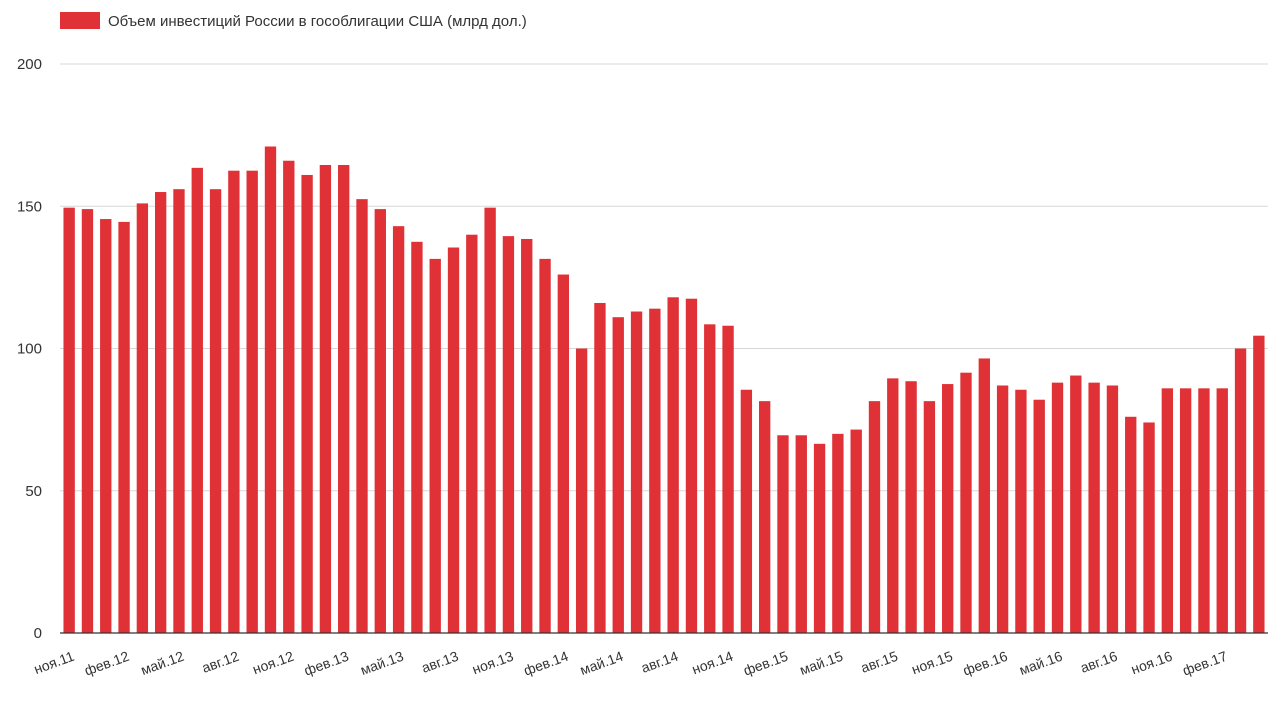 Image resolution: width=1280 pixels, height=704 pixels. What do you see at coordinates (1204, 663) in the screenshot?
I see `x-tick-label: фев.17` at bounding box center [1204, 663].